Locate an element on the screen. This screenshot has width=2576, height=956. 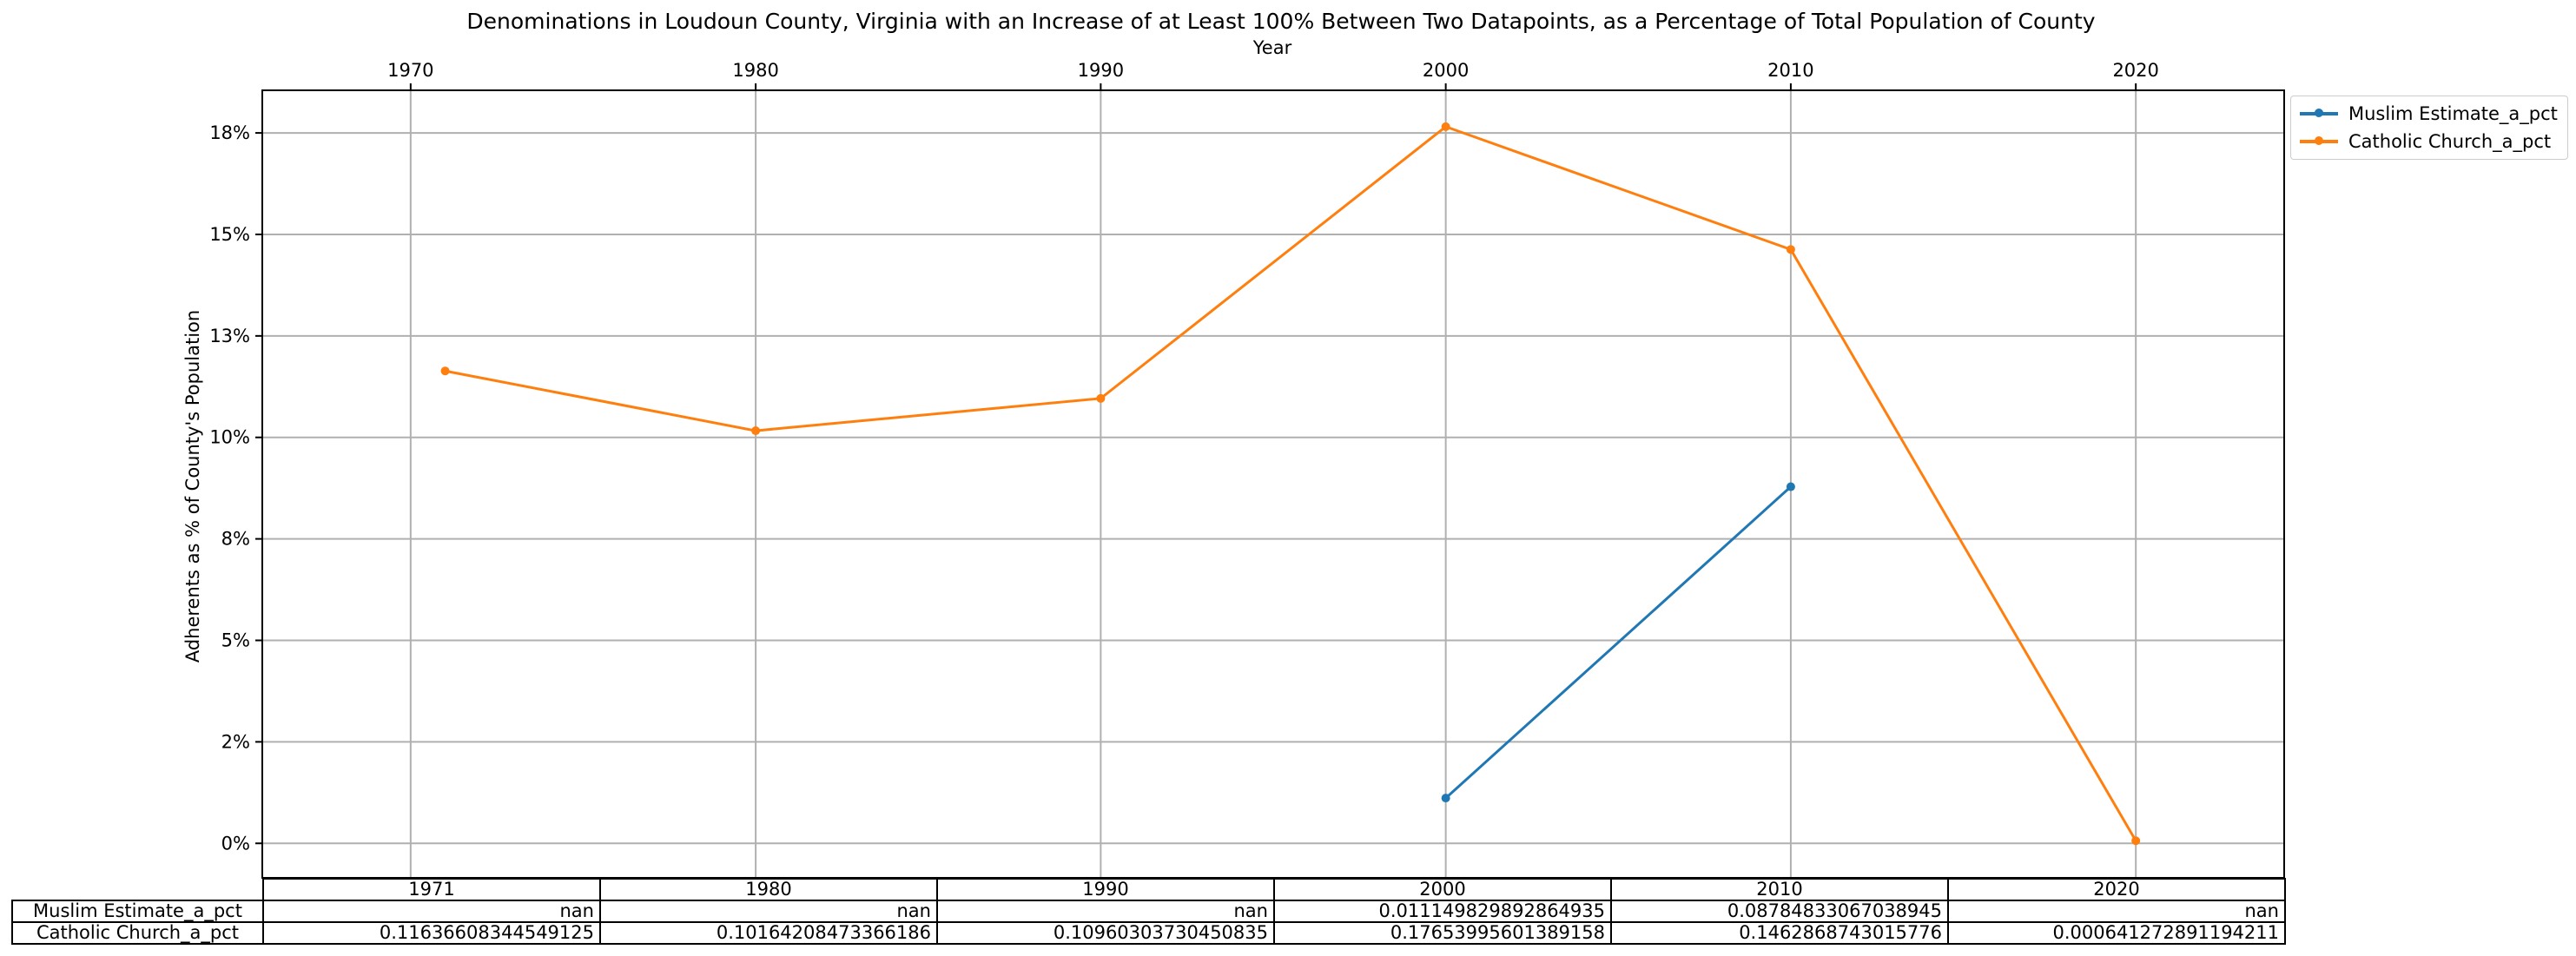
table-column-header: 1980 is located at coordinates (769, 889).